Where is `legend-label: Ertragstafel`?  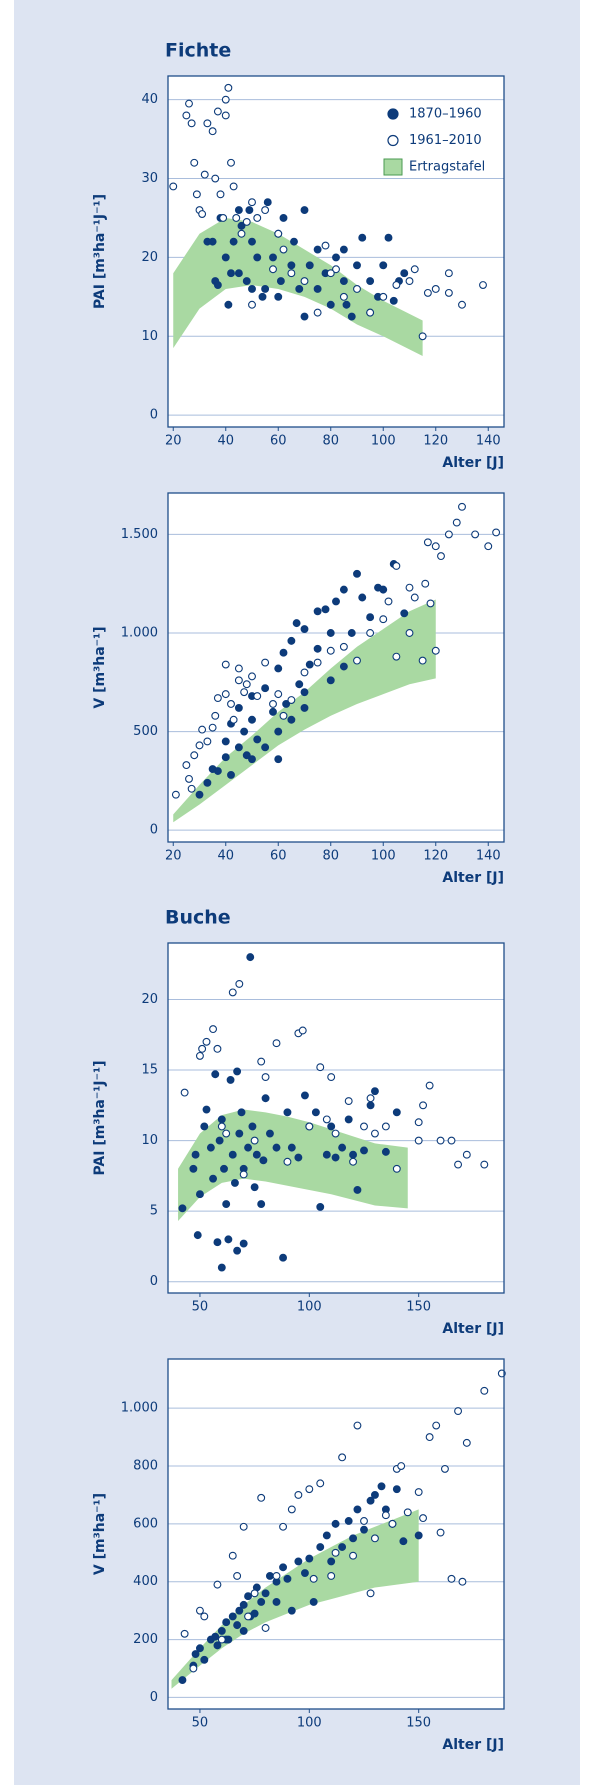 legend-label: Ertragstafel is located at coordinates (447, 167).